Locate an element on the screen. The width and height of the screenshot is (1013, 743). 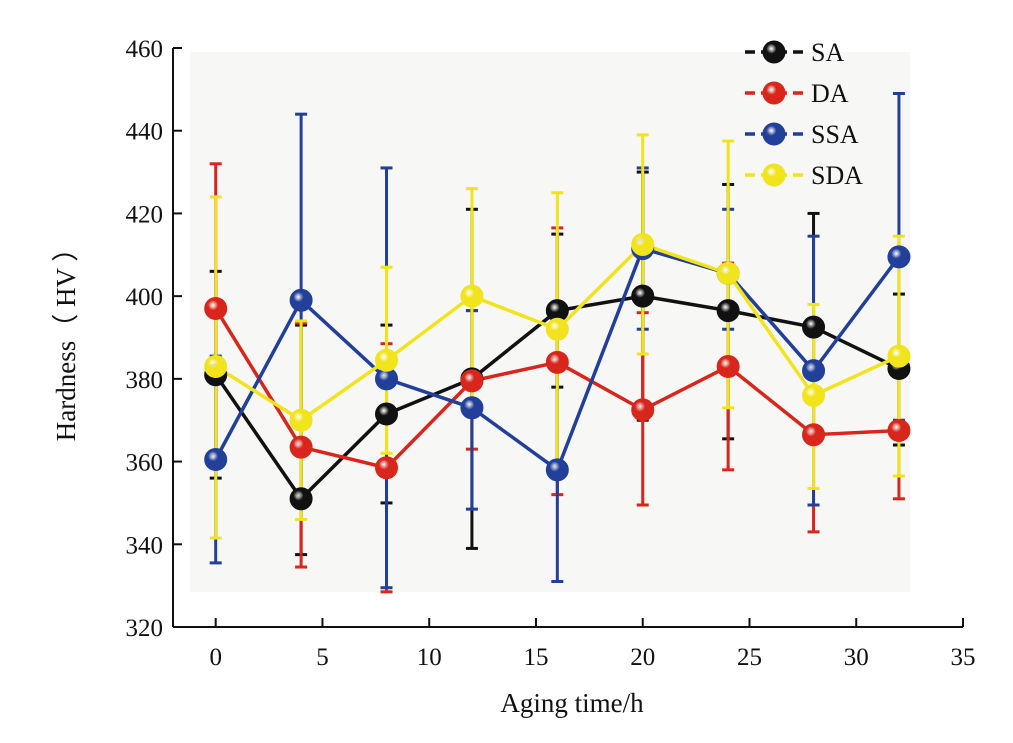
x-tick-label: 20 is located at coordinates (642, 657).